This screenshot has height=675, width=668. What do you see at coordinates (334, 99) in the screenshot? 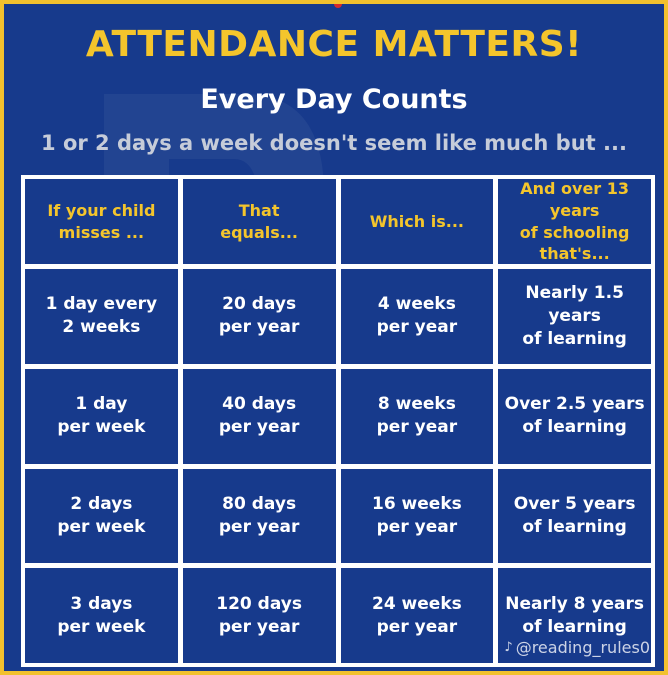
I see `poster-subtitle: Every Day Counts` at bounding box center [334, 99].